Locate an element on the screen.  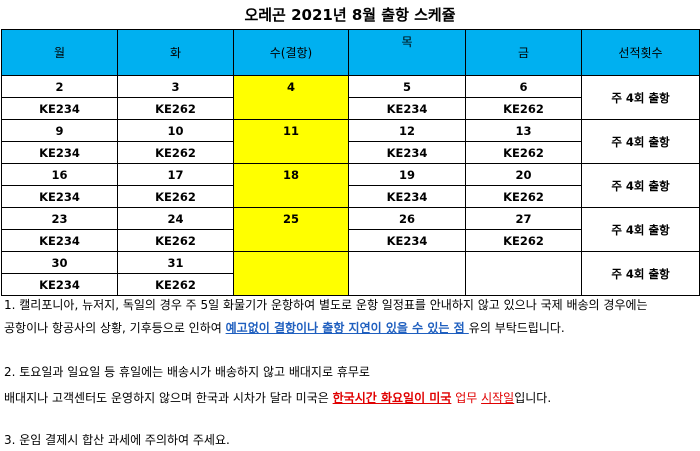
note-1-emphasis: 예고없이 결항이나 출항 지연이 있을 수 있는 점 is located at coordinates (347, 328).